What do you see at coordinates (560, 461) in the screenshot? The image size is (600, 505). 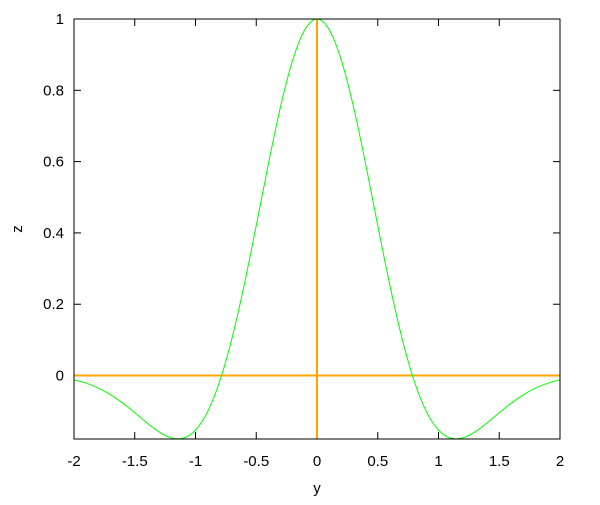 I see `x-tick-label: 2` at bounding box center [560, 461].